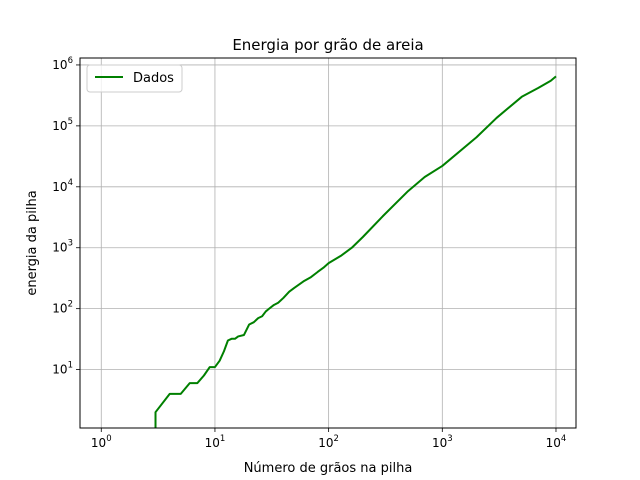 This screenshot has height=480, width=640. Describe the element at coordinates (62, 308) in the screenshot. I see `y-tick-label: 10²` at that location.